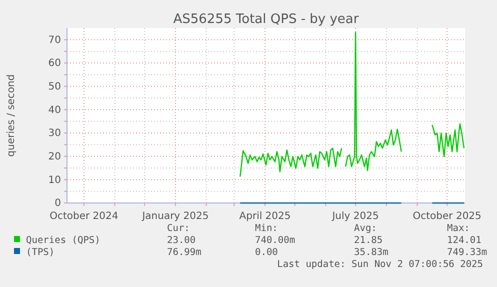 The width and height of the screenshot is (497, 287). I want to click on text: 740.00m, so click(275, 240).